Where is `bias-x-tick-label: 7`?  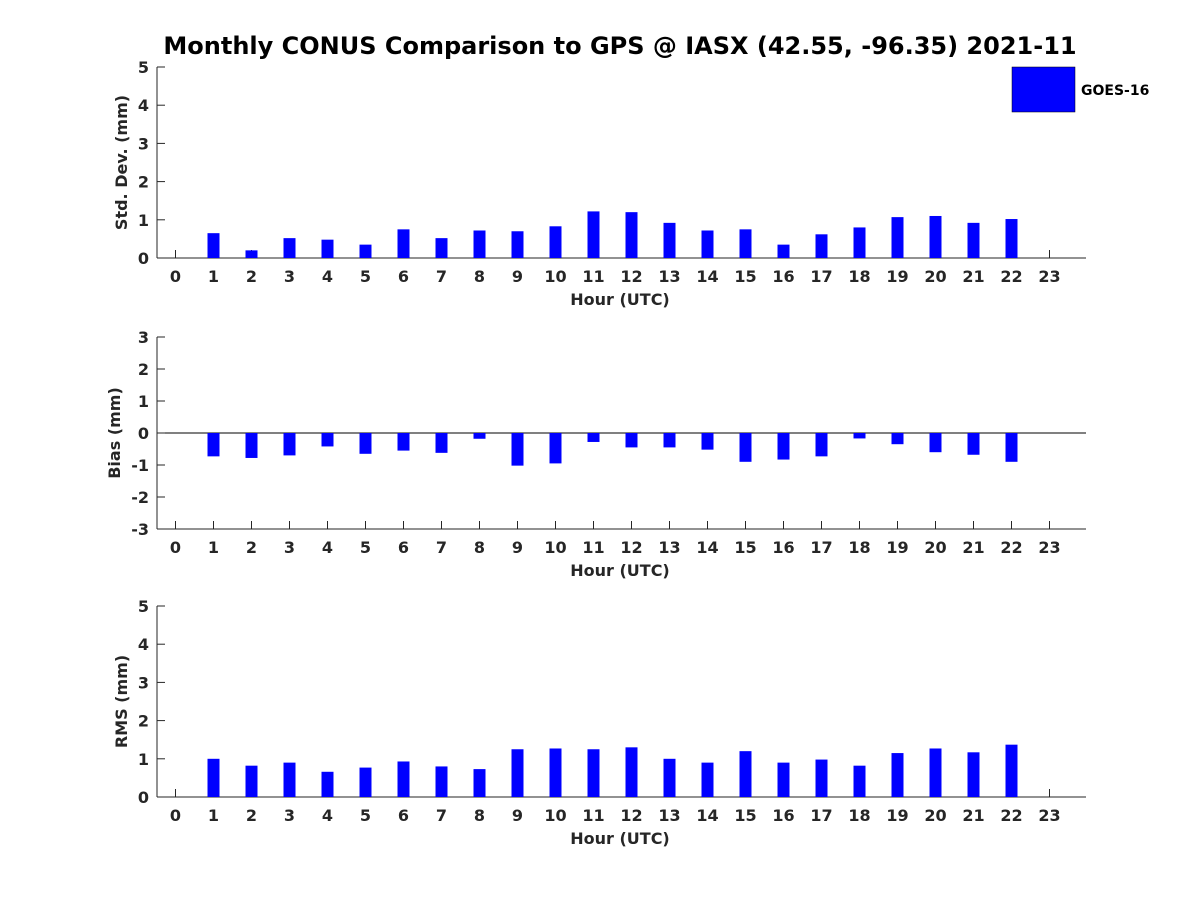 bias-x-tick-label: 7 is located at coordinates (441, 547).